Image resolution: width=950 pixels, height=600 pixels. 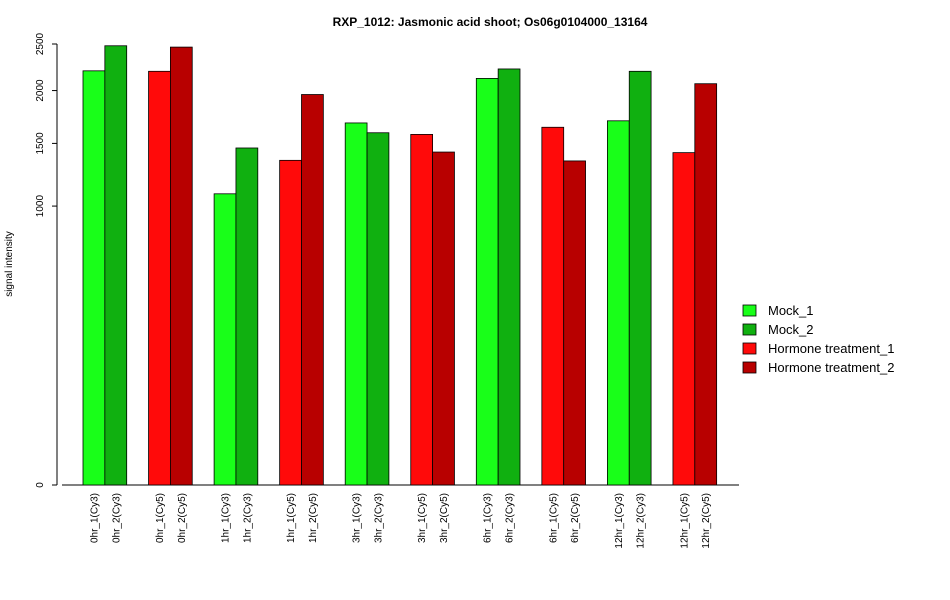 I want to click on x-tick-label: 3hr_1(Cy3), so click(x=357, y=518).